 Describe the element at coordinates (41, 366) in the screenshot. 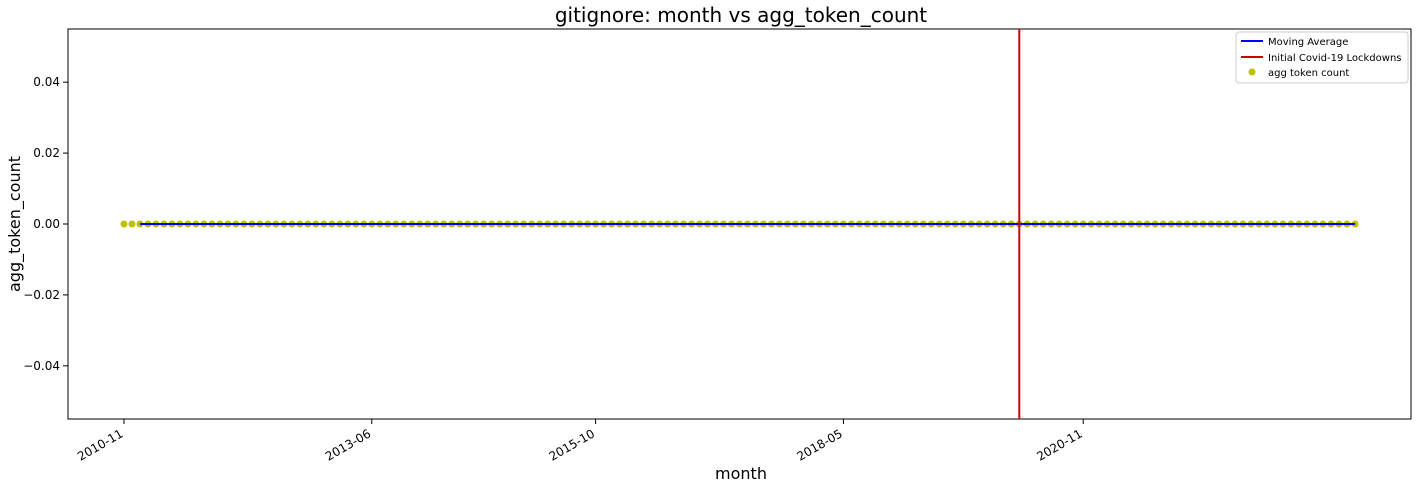

I see `y-tick-label: −0.04` at that location.